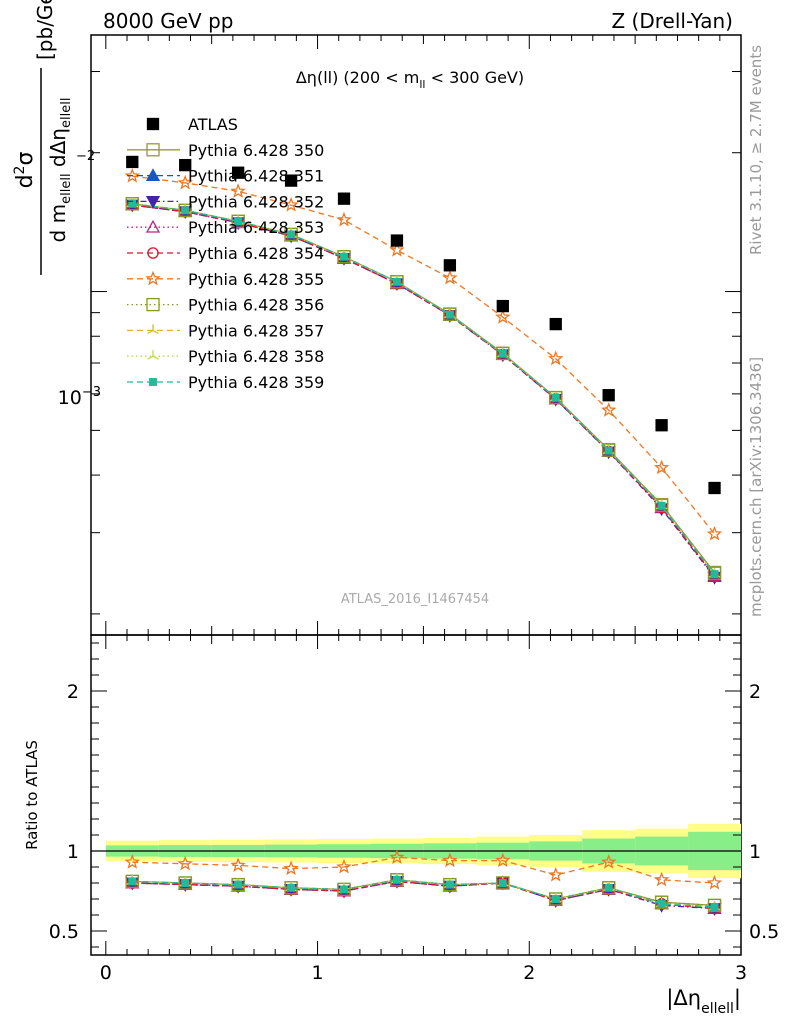  What do you see at coordinates (256, 176) in the screenshot?
I see `legend-label: Pythia 6.428 351` at bounding box center [256, 176].